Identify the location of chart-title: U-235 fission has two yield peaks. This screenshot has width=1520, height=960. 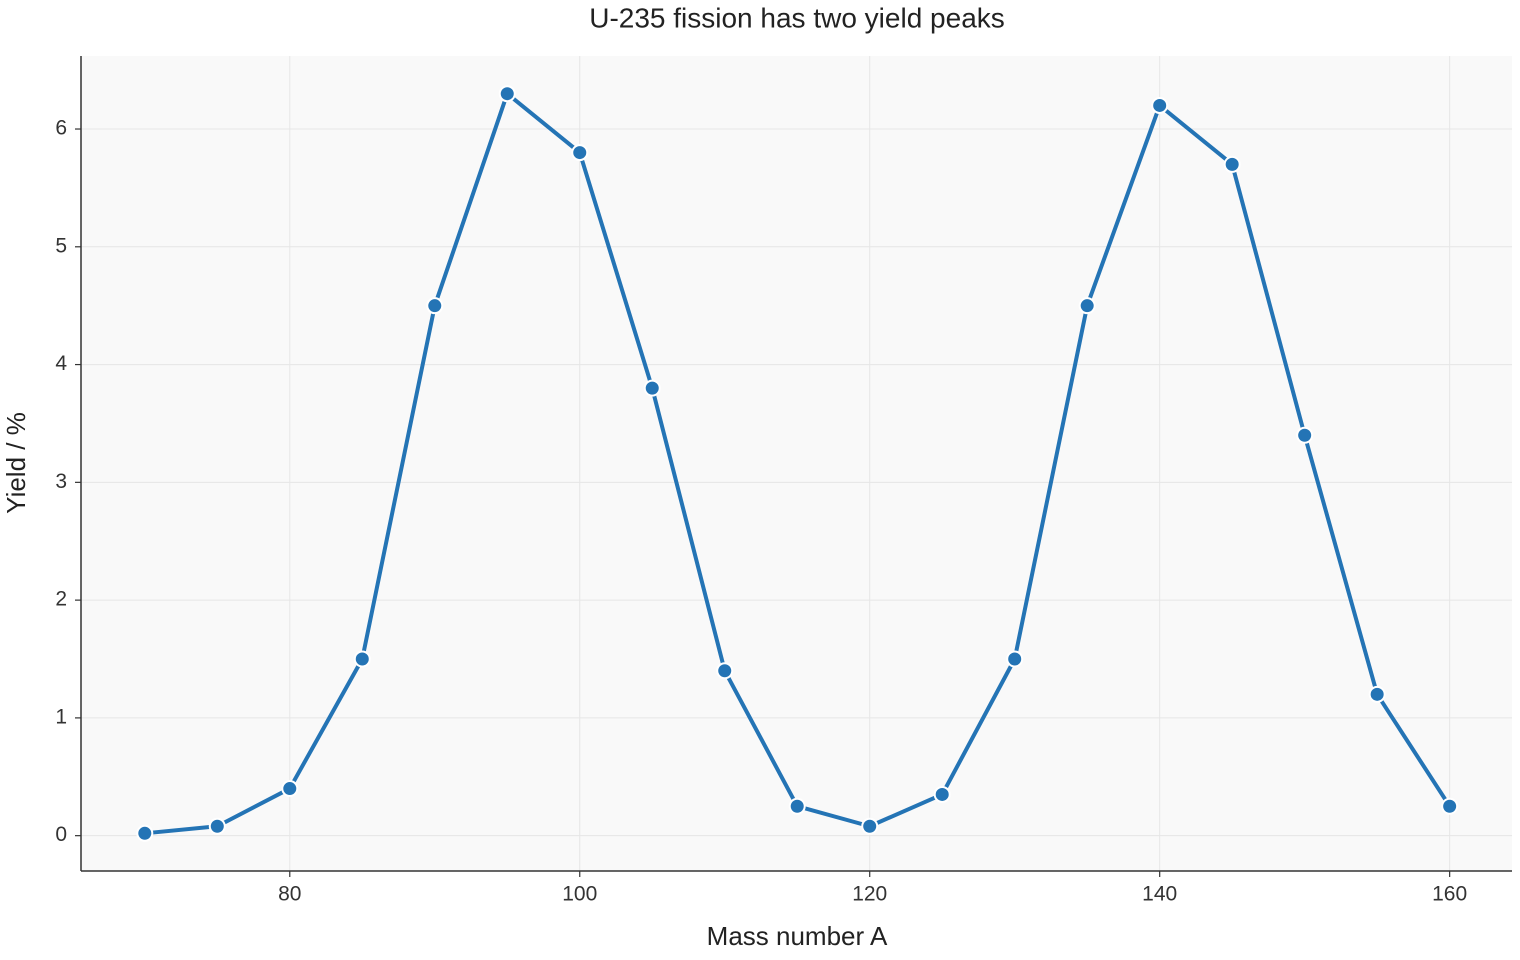
(797, 17).